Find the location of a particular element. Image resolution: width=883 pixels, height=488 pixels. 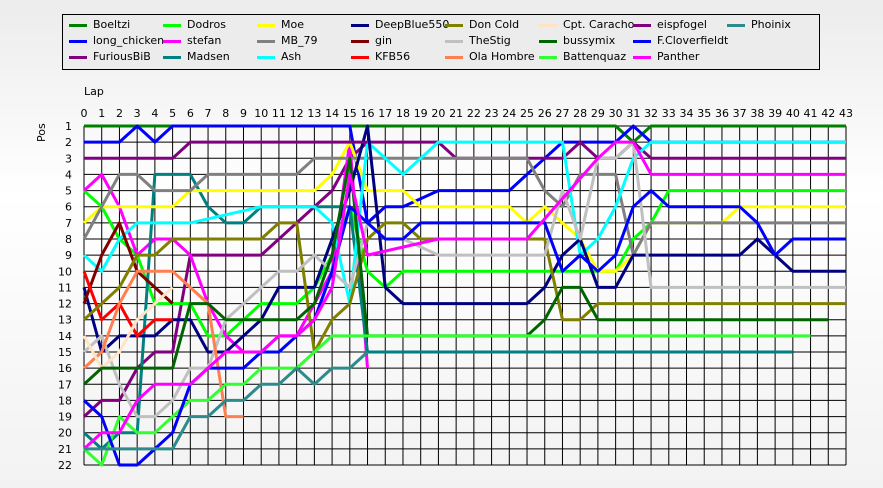

x-tick-label: 38 is located at coordinates (757, 113).